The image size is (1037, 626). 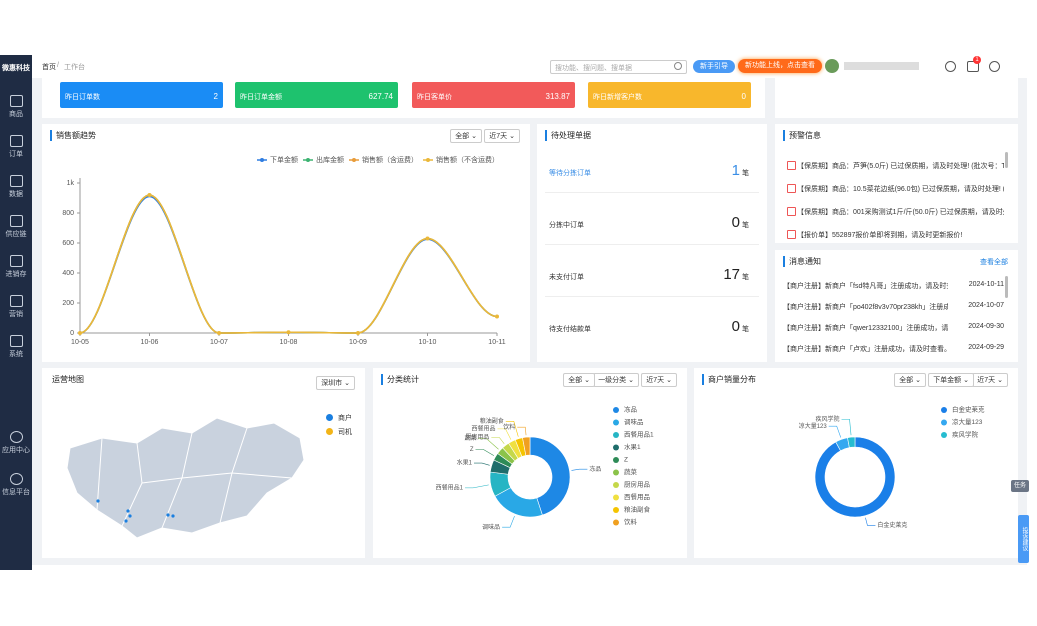 I want to click on menu-item: 信息平台, so click(x=16, y=492).